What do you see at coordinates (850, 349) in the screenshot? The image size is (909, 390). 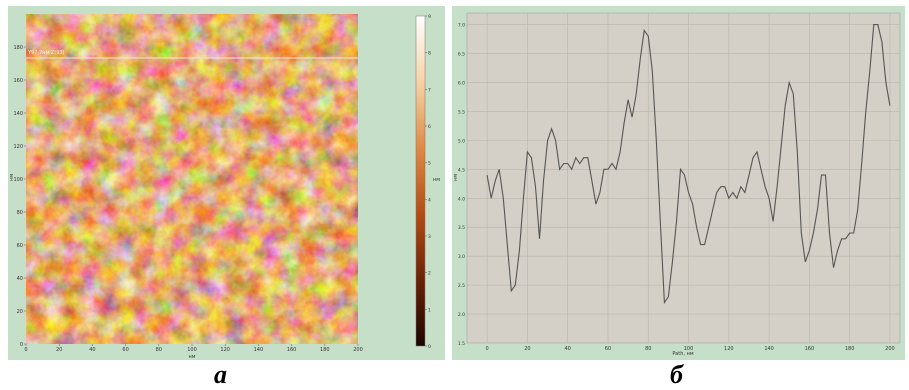 I see `x-tick-label: 180` at bounding box center [850, 349].